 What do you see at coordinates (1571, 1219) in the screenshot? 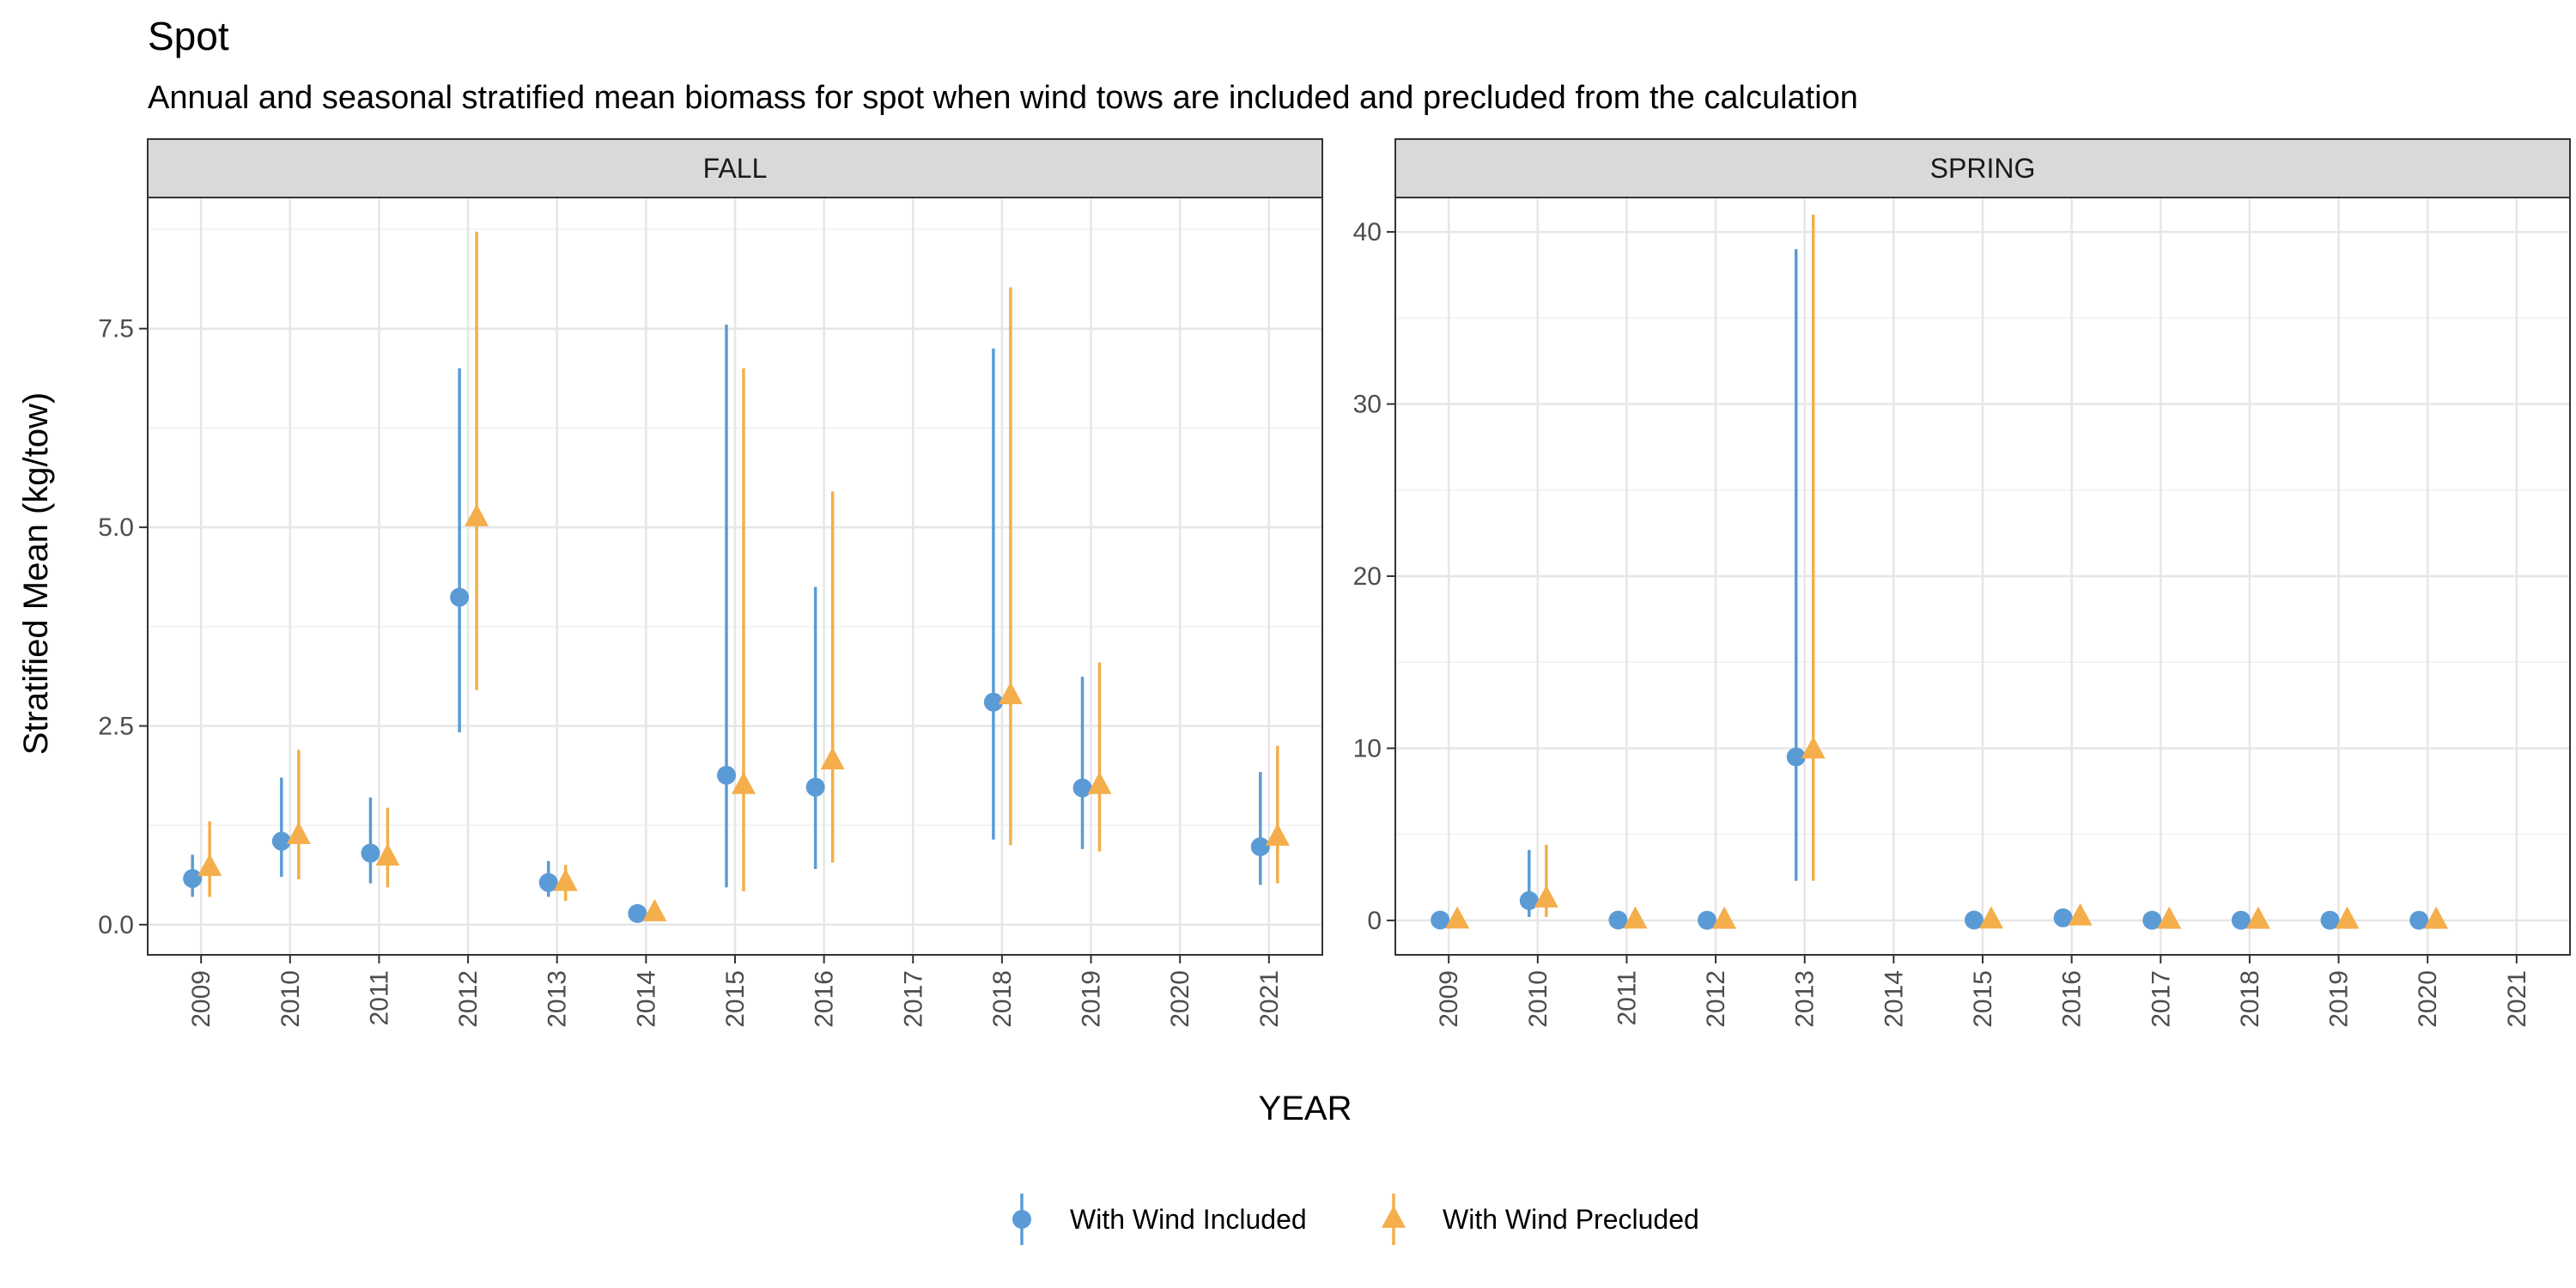
I see `legend-label: With Wind Precluded` at bounding box center [1571, 1219].